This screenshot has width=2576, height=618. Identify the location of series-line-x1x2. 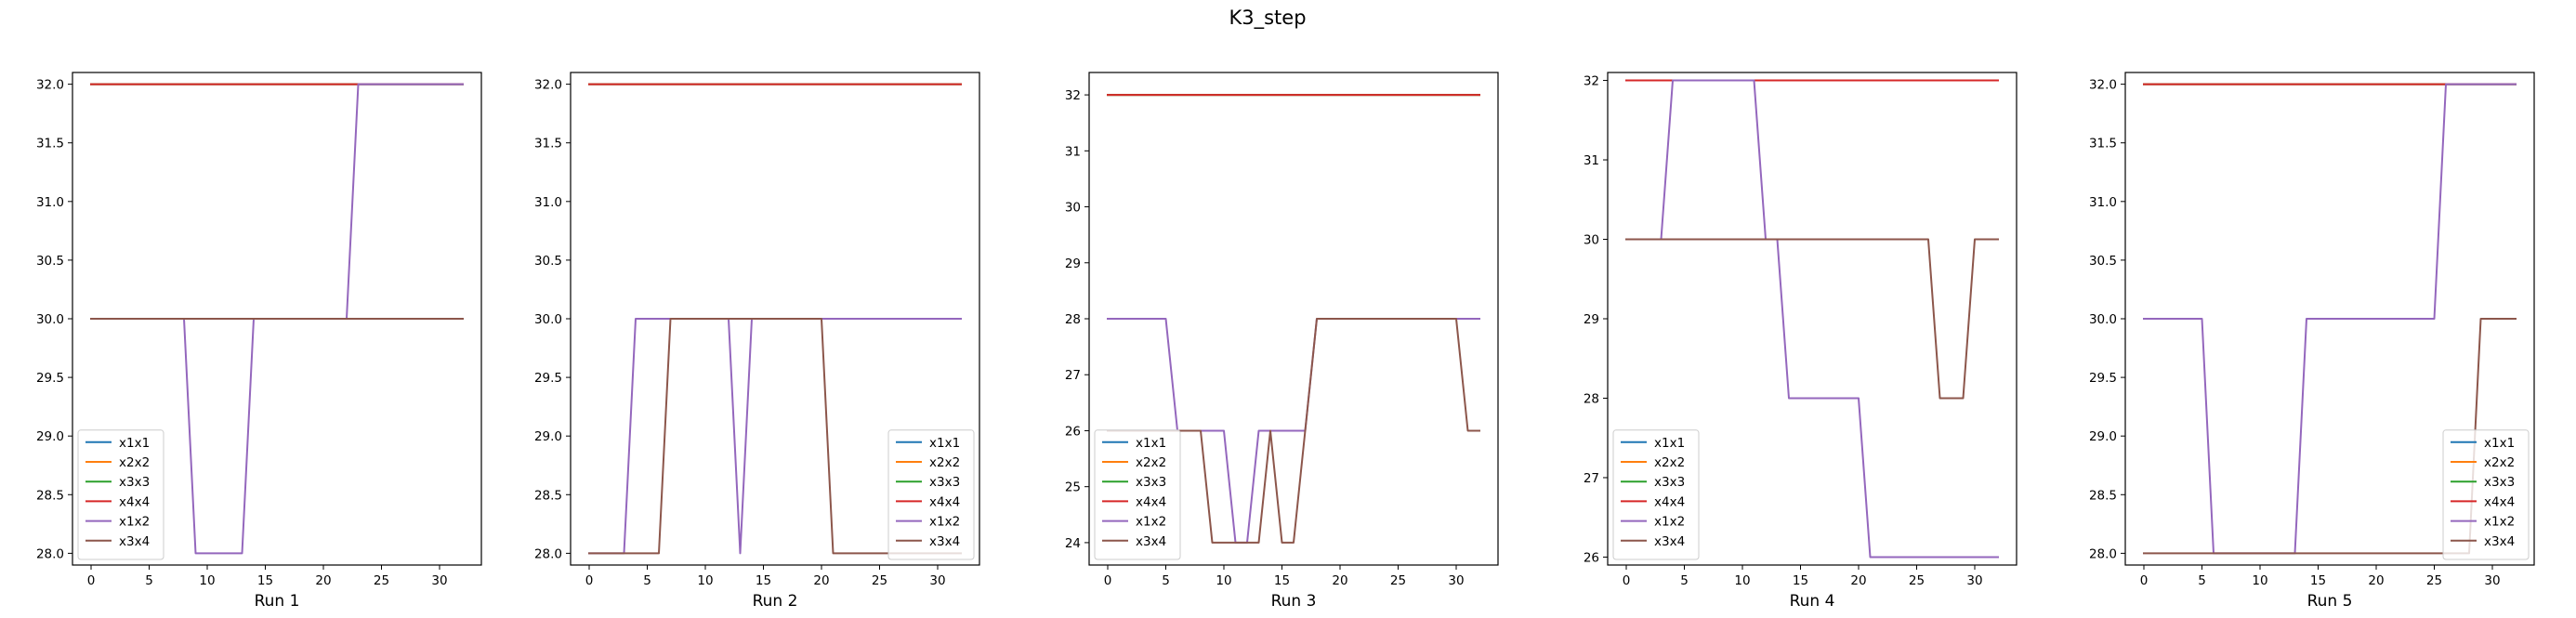
(2330, 319).